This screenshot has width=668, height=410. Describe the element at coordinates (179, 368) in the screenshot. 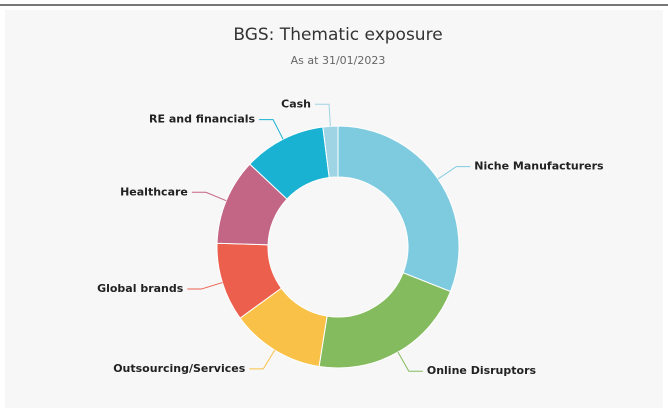

I see `slice-label: Outsourcing/Services` at that location.